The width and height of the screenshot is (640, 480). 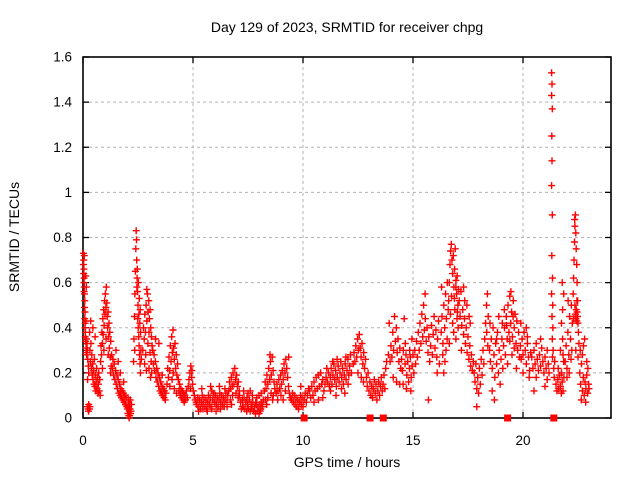 I want to click on y-tick-label: 1, so click(x=68, y=192).